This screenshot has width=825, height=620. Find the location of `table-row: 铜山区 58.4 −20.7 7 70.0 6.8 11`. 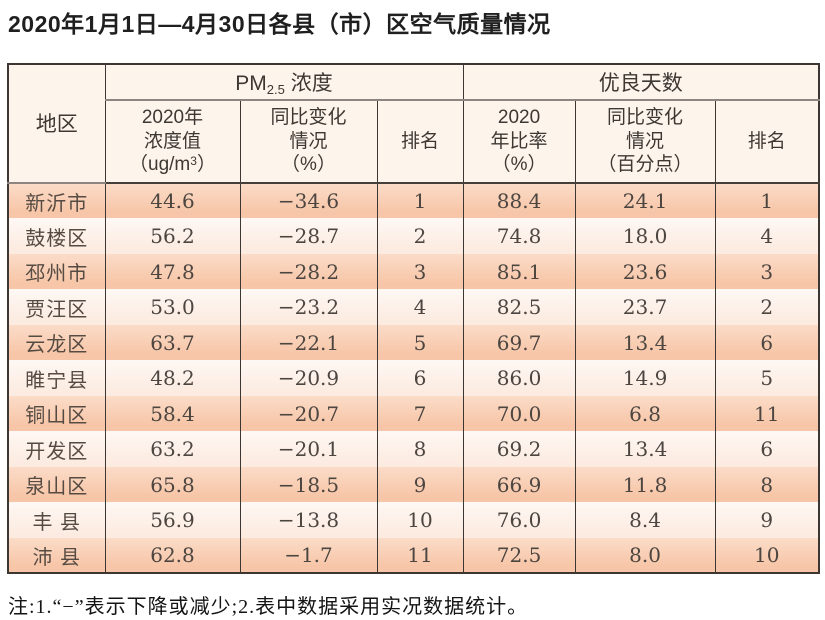

table-row: 铜山区 58.4 −20.7 7 70.0 6.8 11 is located at coordinates (413, 413).